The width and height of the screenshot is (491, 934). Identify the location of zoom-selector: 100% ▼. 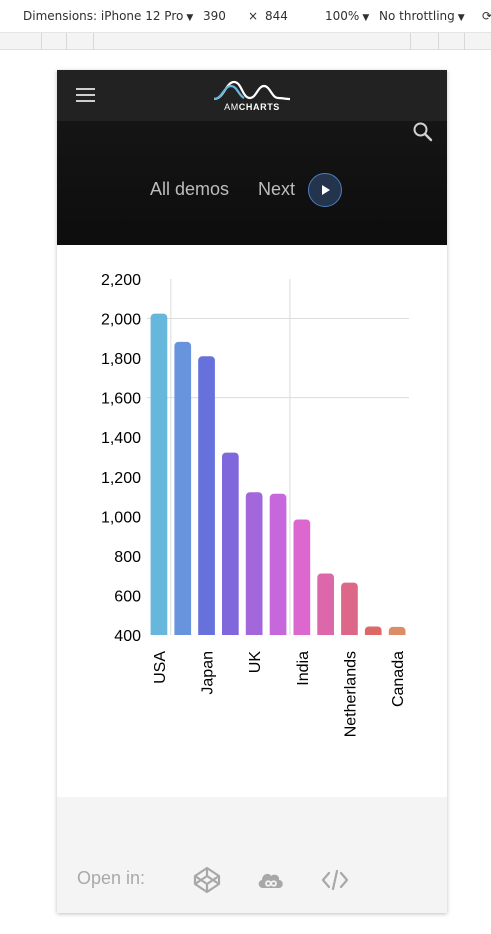
(347, 16).